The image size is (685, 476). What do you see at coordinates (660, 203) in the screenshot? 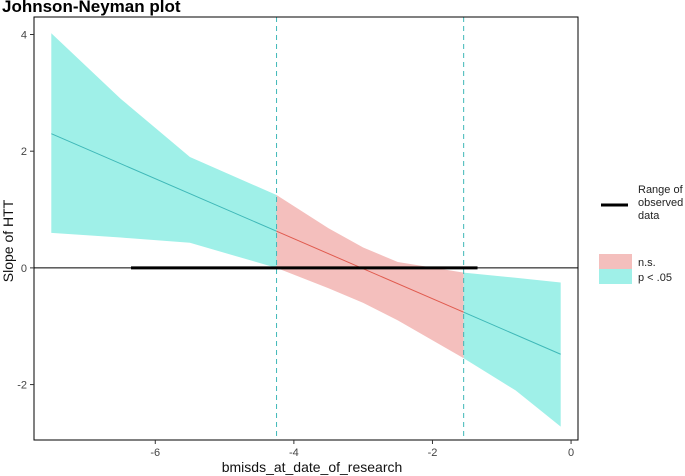
I see `legend-observed-range-label-line-2: observed` at bounding box center [660, 203].